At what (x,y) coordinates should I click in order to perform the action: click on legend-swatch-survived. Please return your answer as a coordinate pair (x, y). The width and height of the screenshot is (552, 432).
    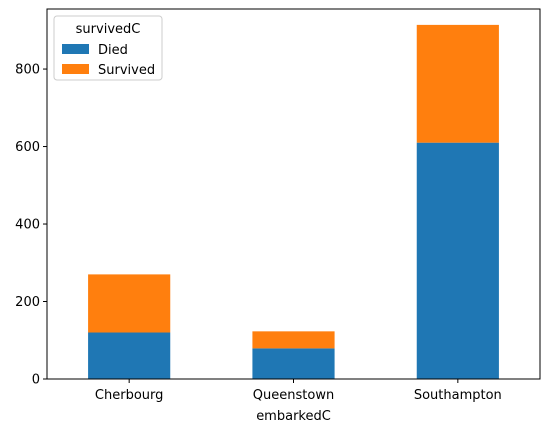
    Looking at the image, I should click on (75, 69).